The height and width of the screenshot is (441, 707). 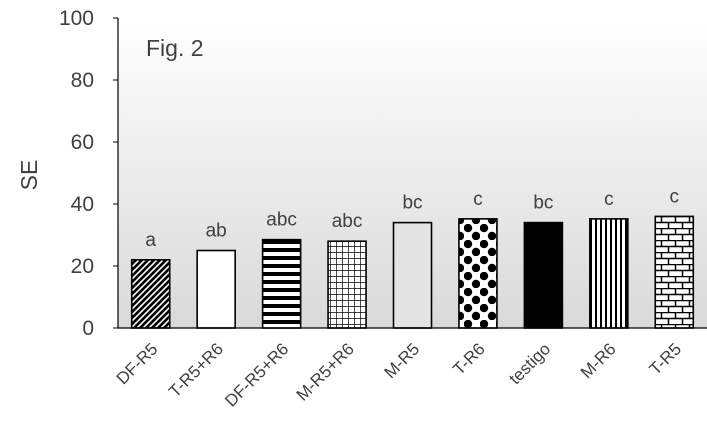 I want to click on bar-m-r6, so click(x=609, y=273).